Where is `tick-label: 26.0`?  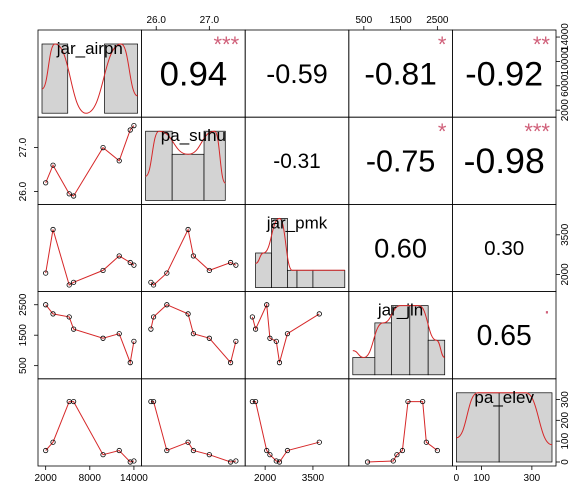 tick-label: 26.0 is located at coordinates (23, 191).